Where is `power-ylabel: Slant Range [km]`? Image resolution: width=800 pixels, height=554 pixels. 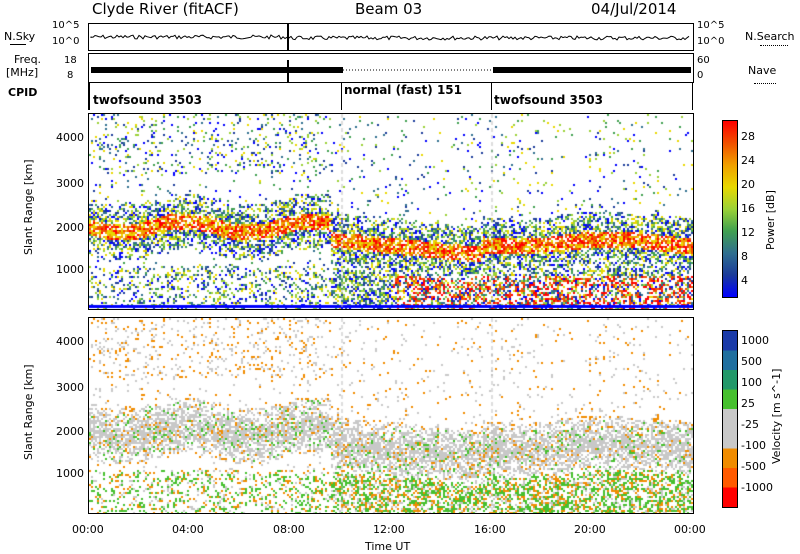 power-ylabel: Slant Range [km] is located at coordinates (28, 207).